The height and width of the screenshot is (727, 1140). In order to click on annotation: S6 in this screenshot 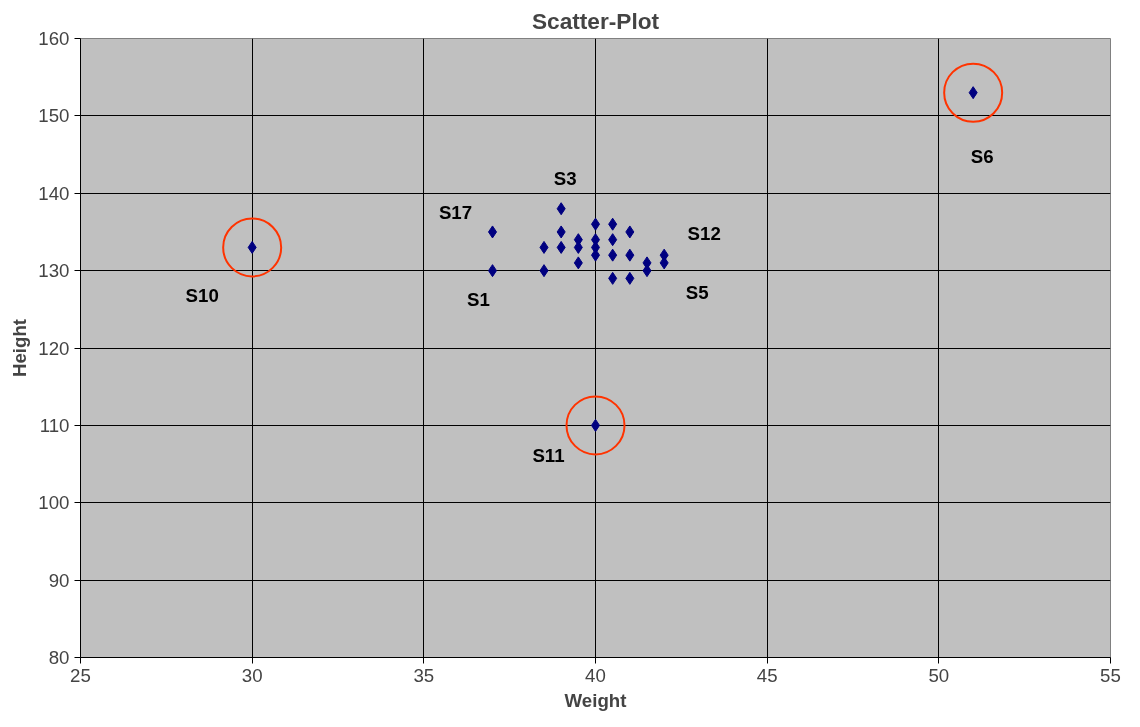, I will do `click(982, 157)`.